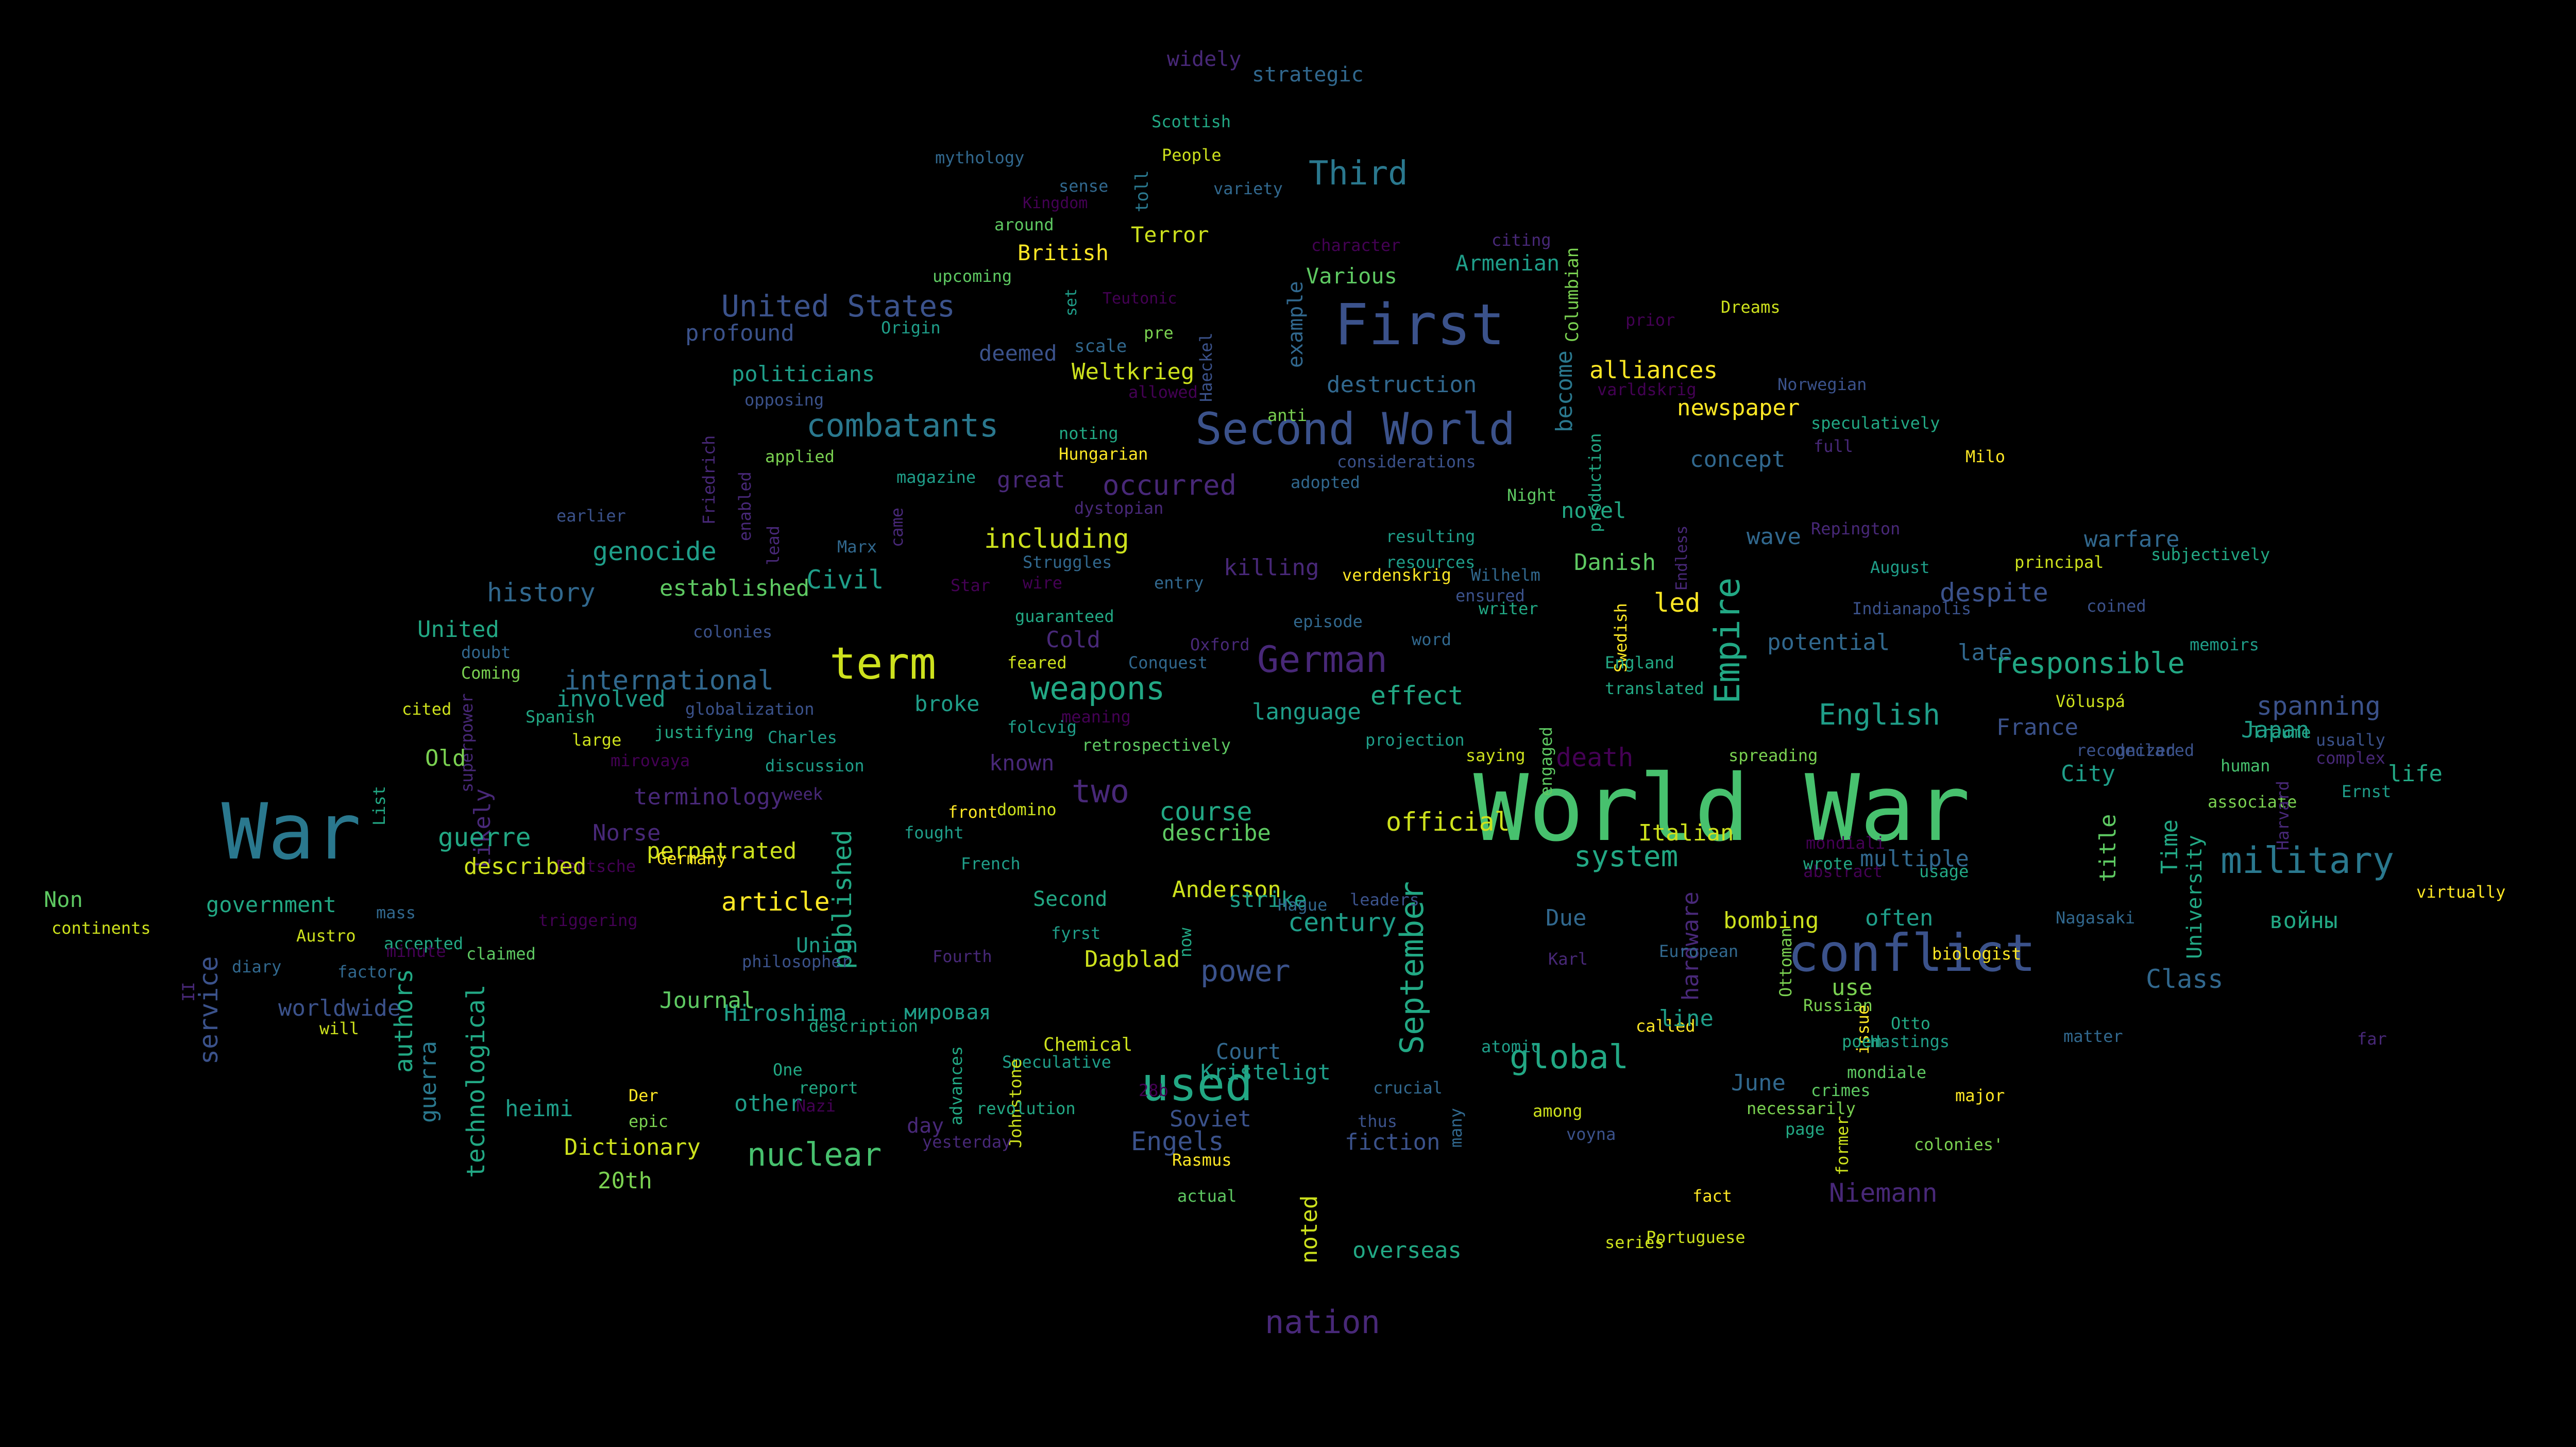 This screenshot has height=1447, width=2576. Describe the element at coordinates (1202, 1160) in the screenshot. I see `cloud-word: Rasmus` at that location.